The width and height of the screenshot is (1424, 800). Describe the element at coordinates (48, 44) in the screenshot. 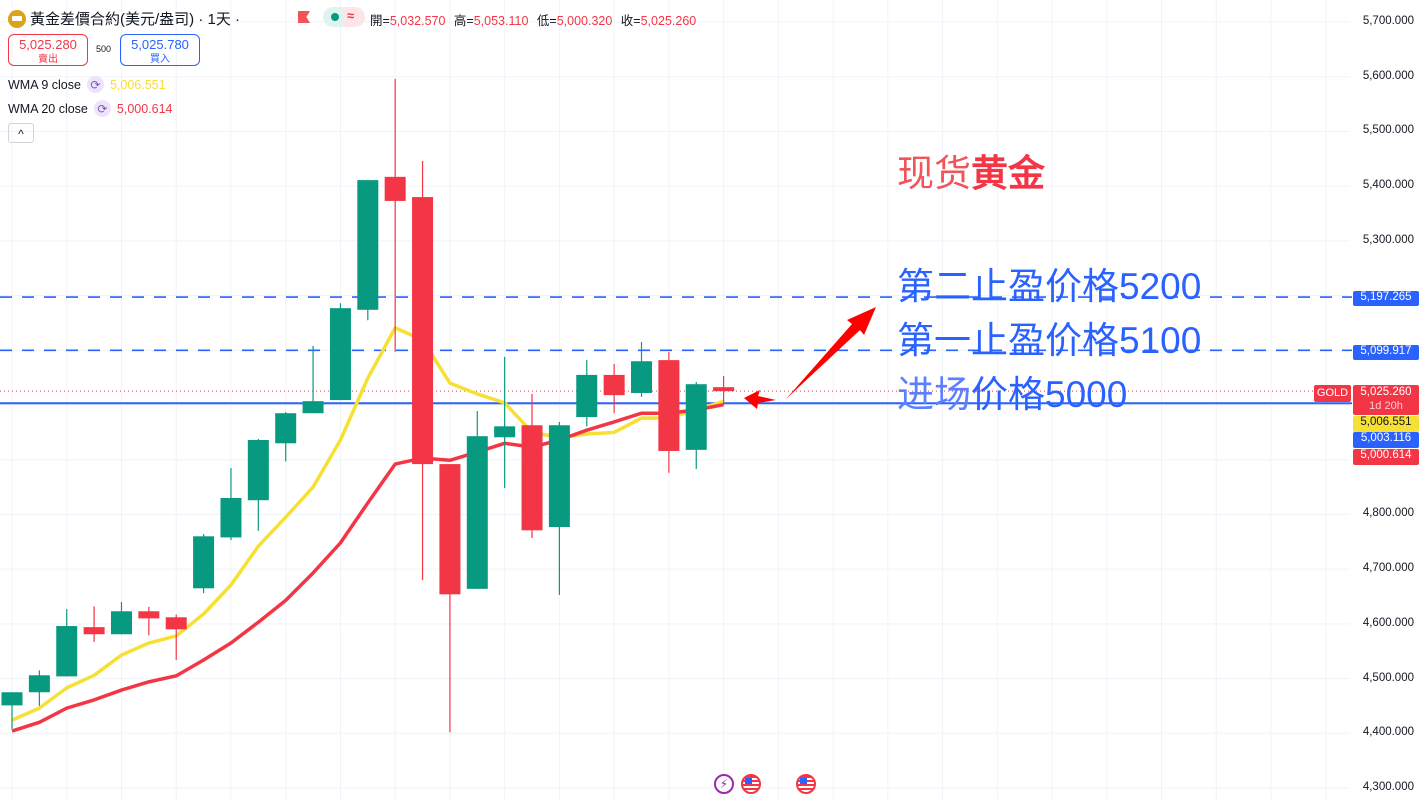

I see `sell-price: 5,025.280` at that location.